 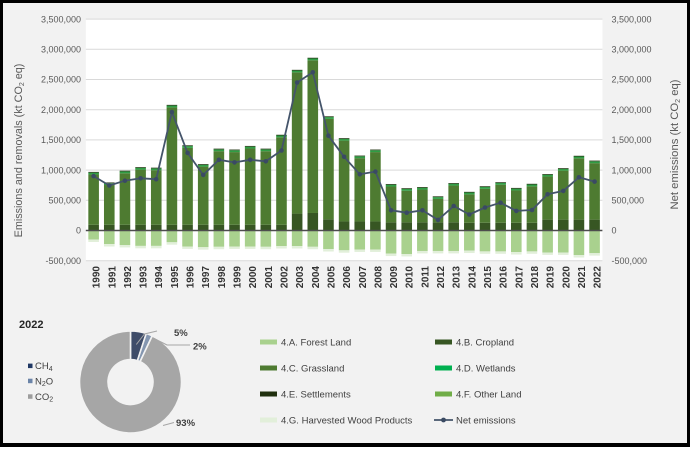 I want to click on svg-text: 2019, so click(x=551, y=277).